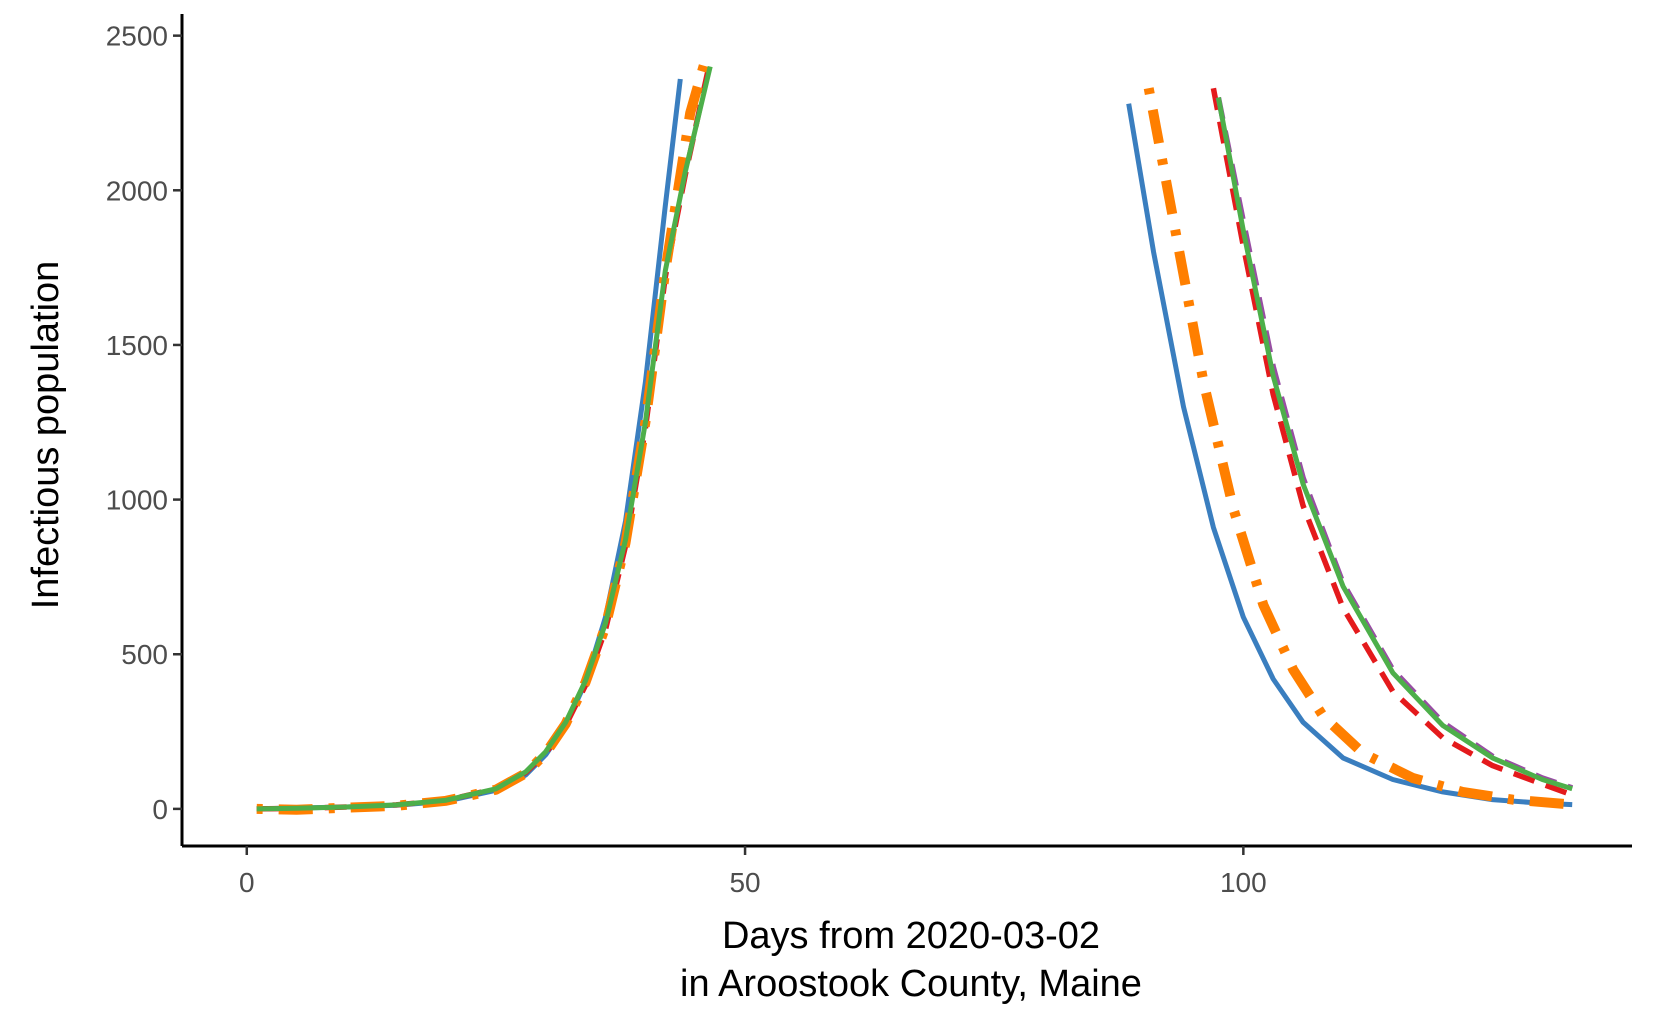  What do you see at coordinates (137, 190) in the screenshot?
I see `y-tick-label: 2000` at bounding box center [137, 190].